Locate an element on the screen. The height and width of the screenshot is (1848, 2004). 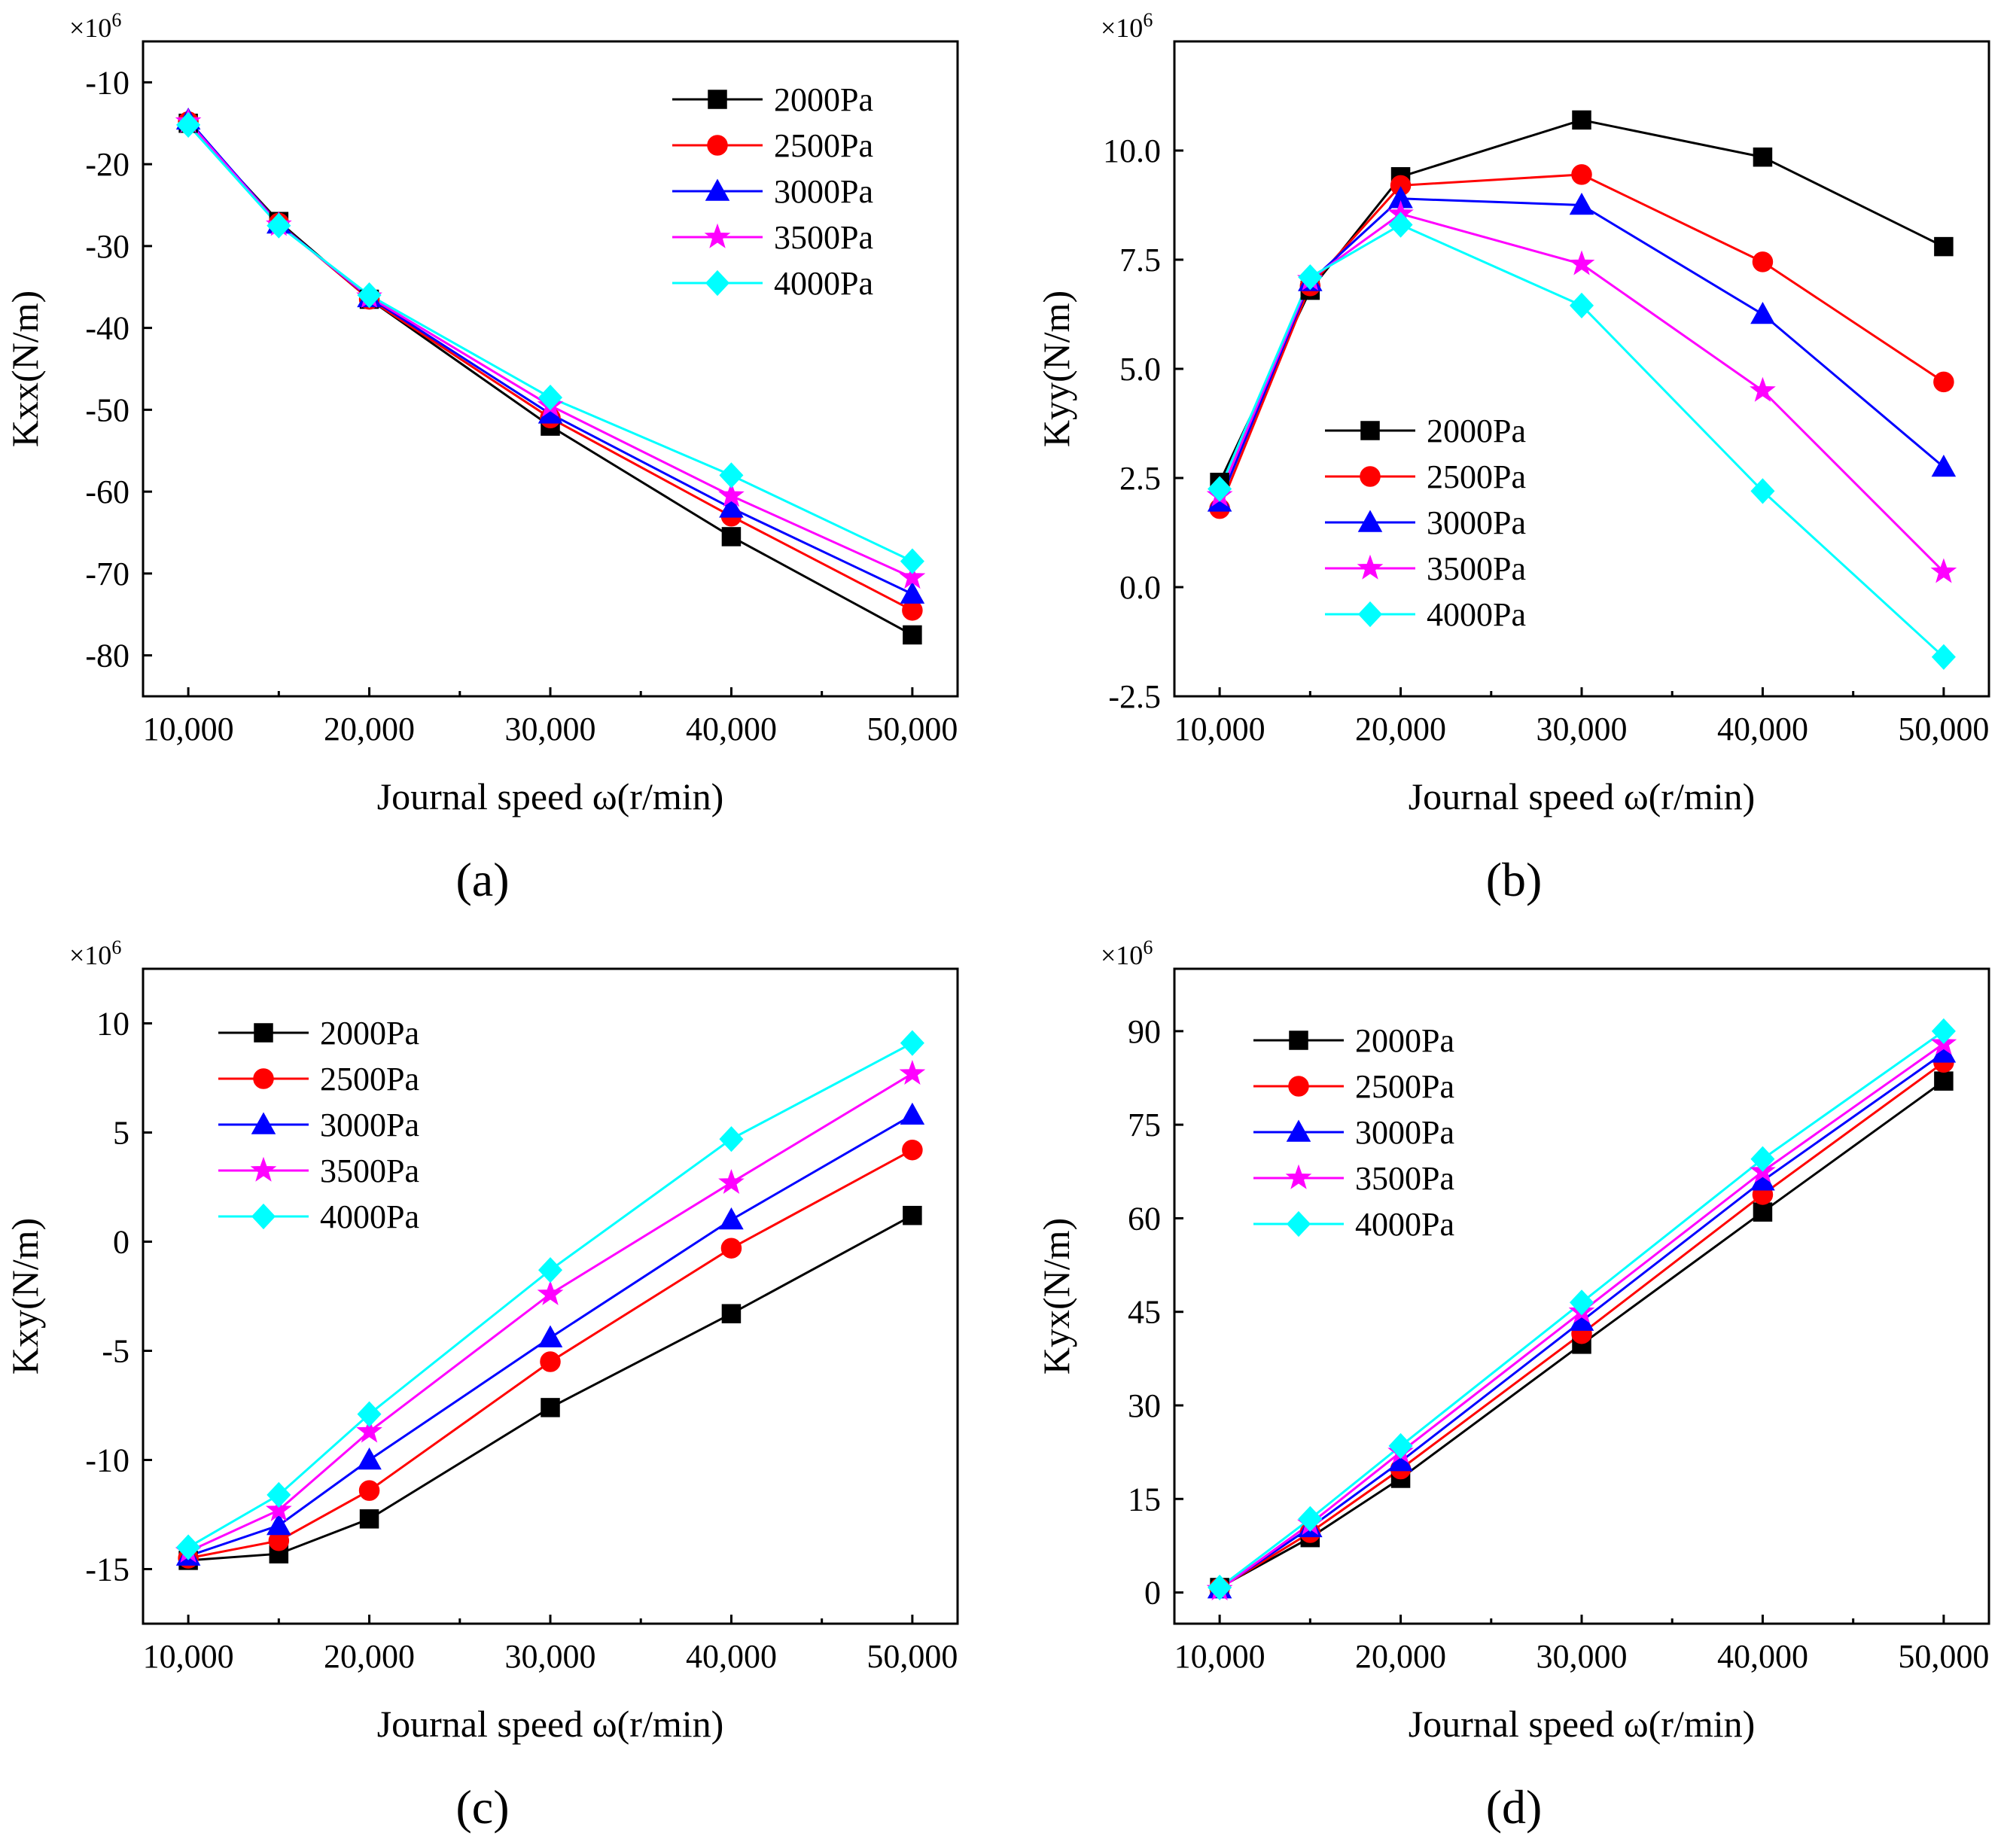
y-tick-label: -2.5 is located at coordinates (1134, 696).